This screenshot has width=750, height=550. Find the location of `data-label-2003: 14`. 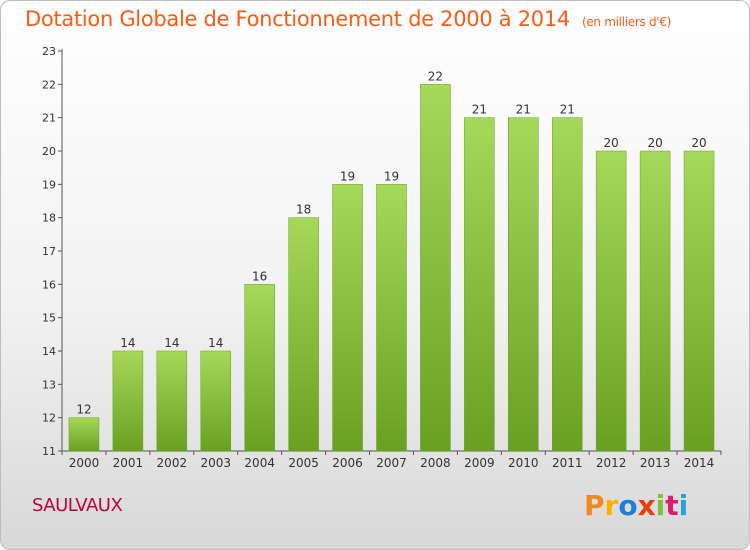

data-label-2003: 14 is located at coordinates (215, 343).